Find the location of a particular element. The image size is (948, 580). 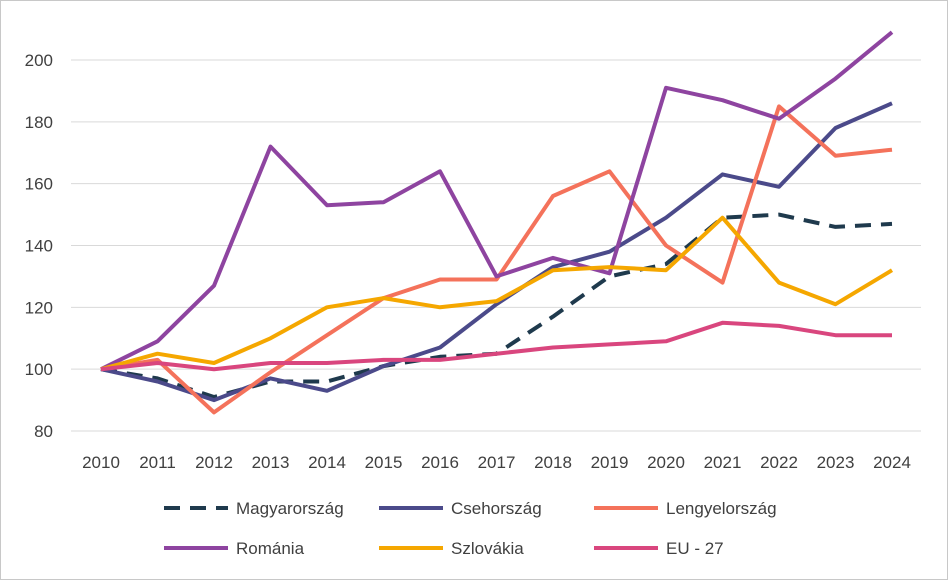

legend-label: Románia is located at coordinates (270, 548).